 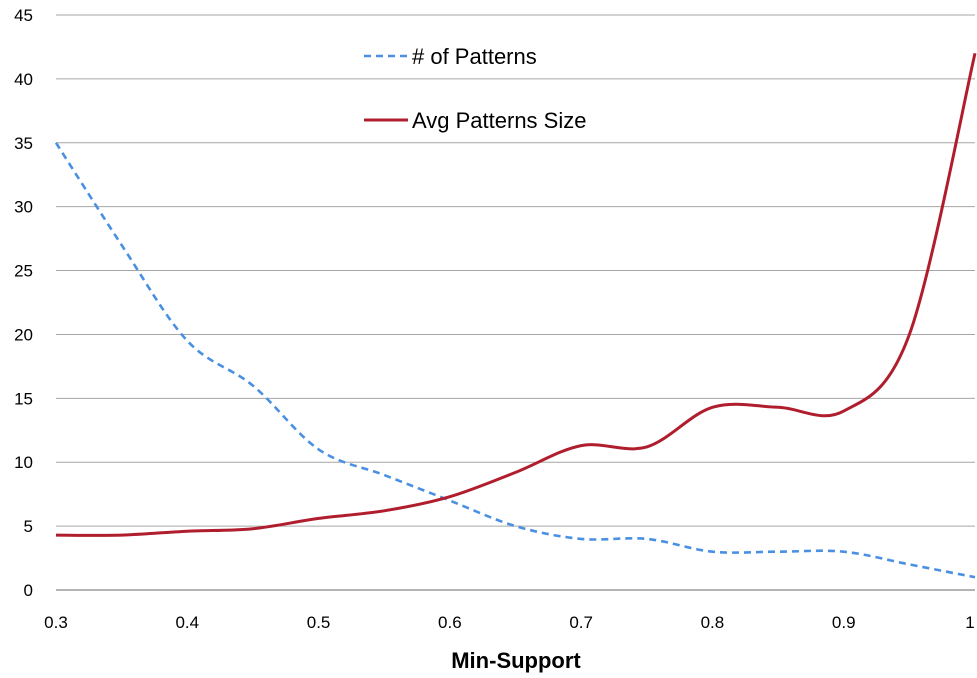 I want to click on y-tick-label: 35, so click(x=23, y=143).